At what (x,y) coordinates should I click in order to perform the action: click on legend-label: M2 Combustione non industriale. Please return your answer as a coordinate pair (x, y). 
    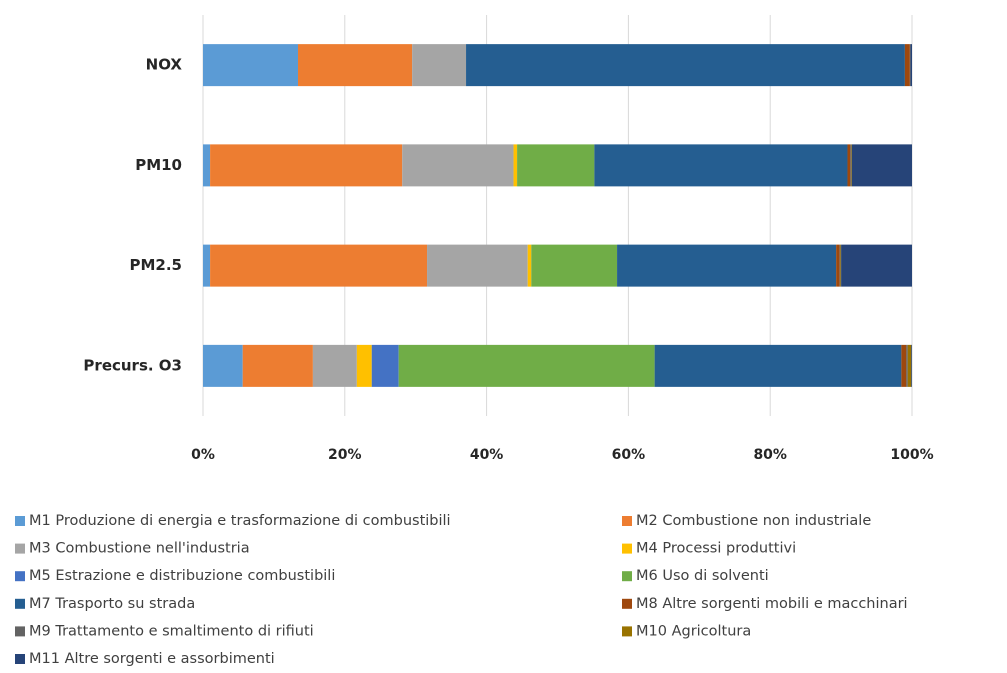
    Looking at the image, I should click on (753, 521).